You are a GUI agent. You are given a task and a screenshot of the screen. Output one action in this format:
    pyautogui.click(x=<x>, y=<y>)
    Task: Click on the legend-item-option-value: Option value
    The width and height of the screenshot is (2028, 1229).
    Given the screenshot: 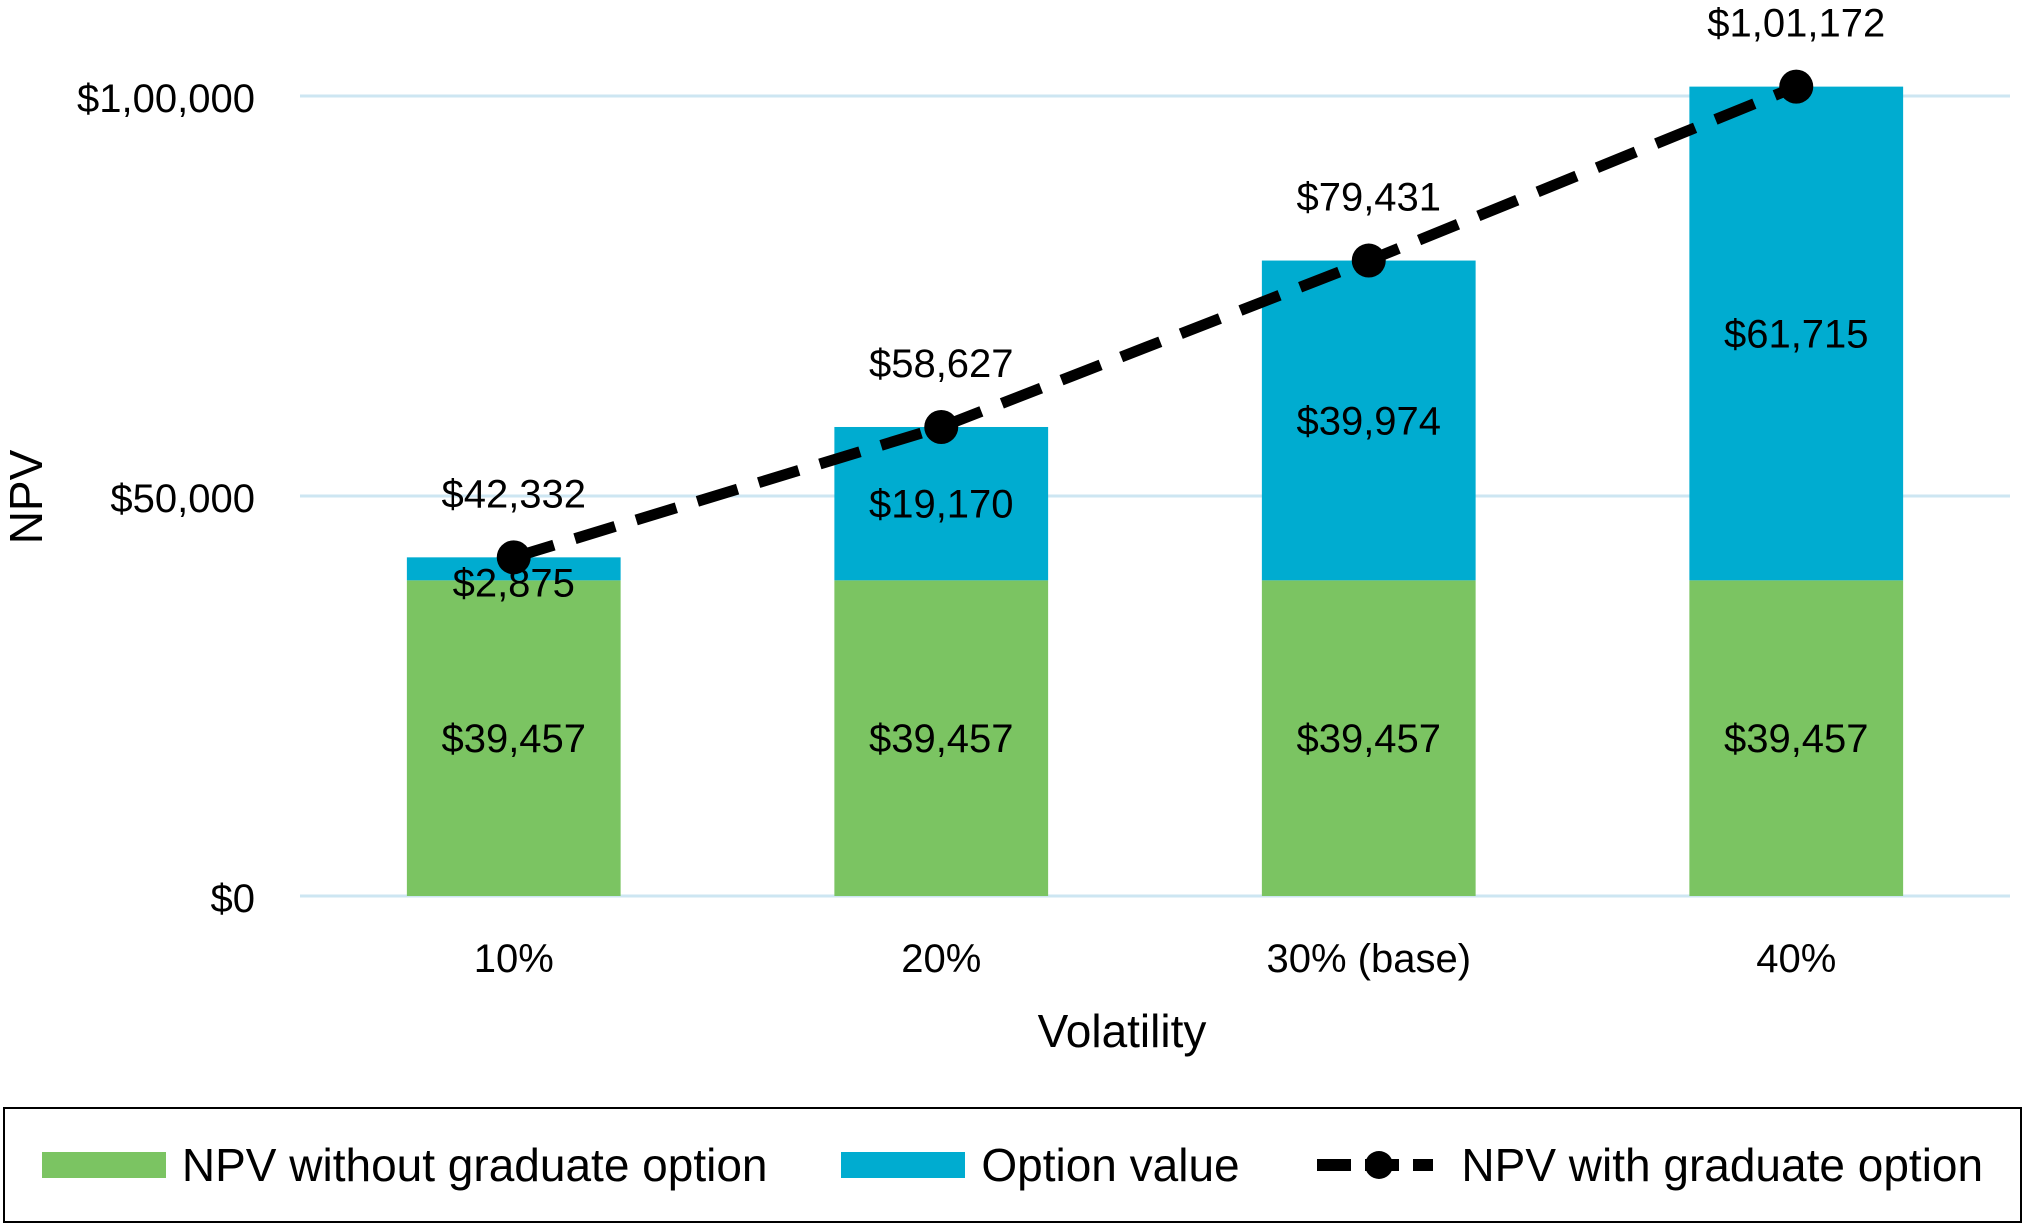 What is the action you would take?
    pyautogui.click(x=1040, y=1165)
    